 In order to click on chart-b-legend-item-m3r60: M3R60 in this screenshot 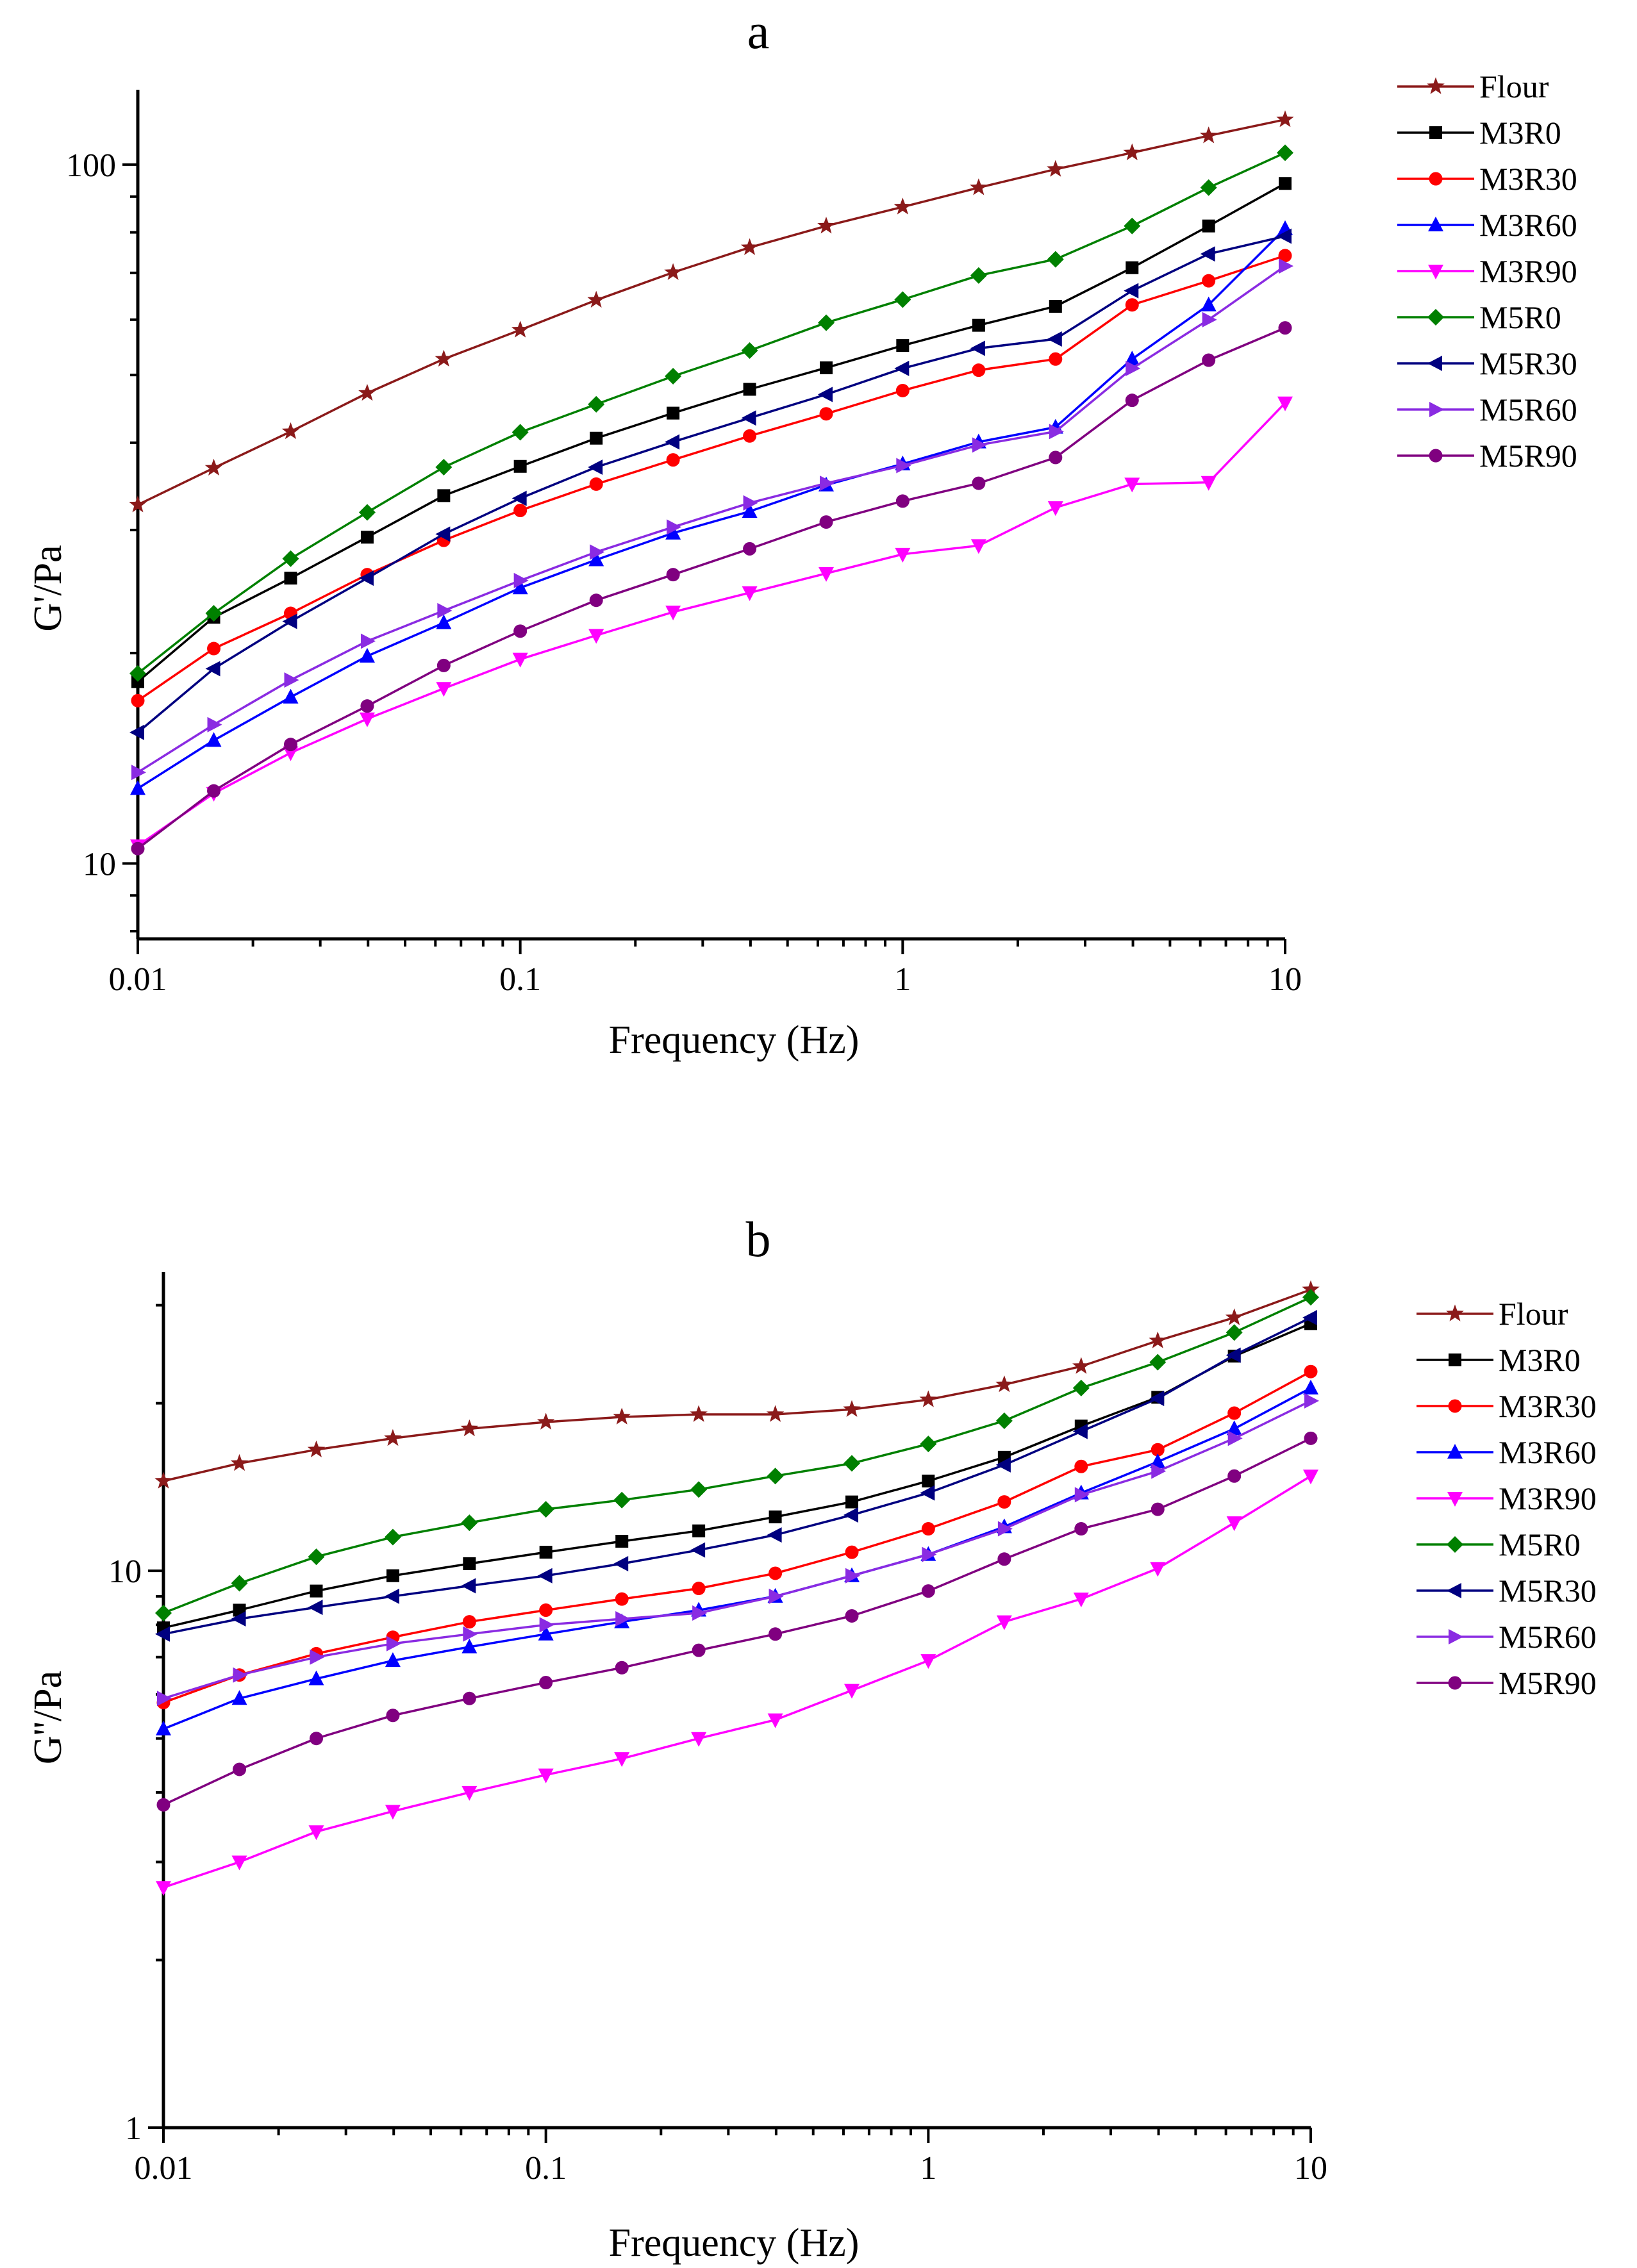, I will do `click(1507, 1452)`.